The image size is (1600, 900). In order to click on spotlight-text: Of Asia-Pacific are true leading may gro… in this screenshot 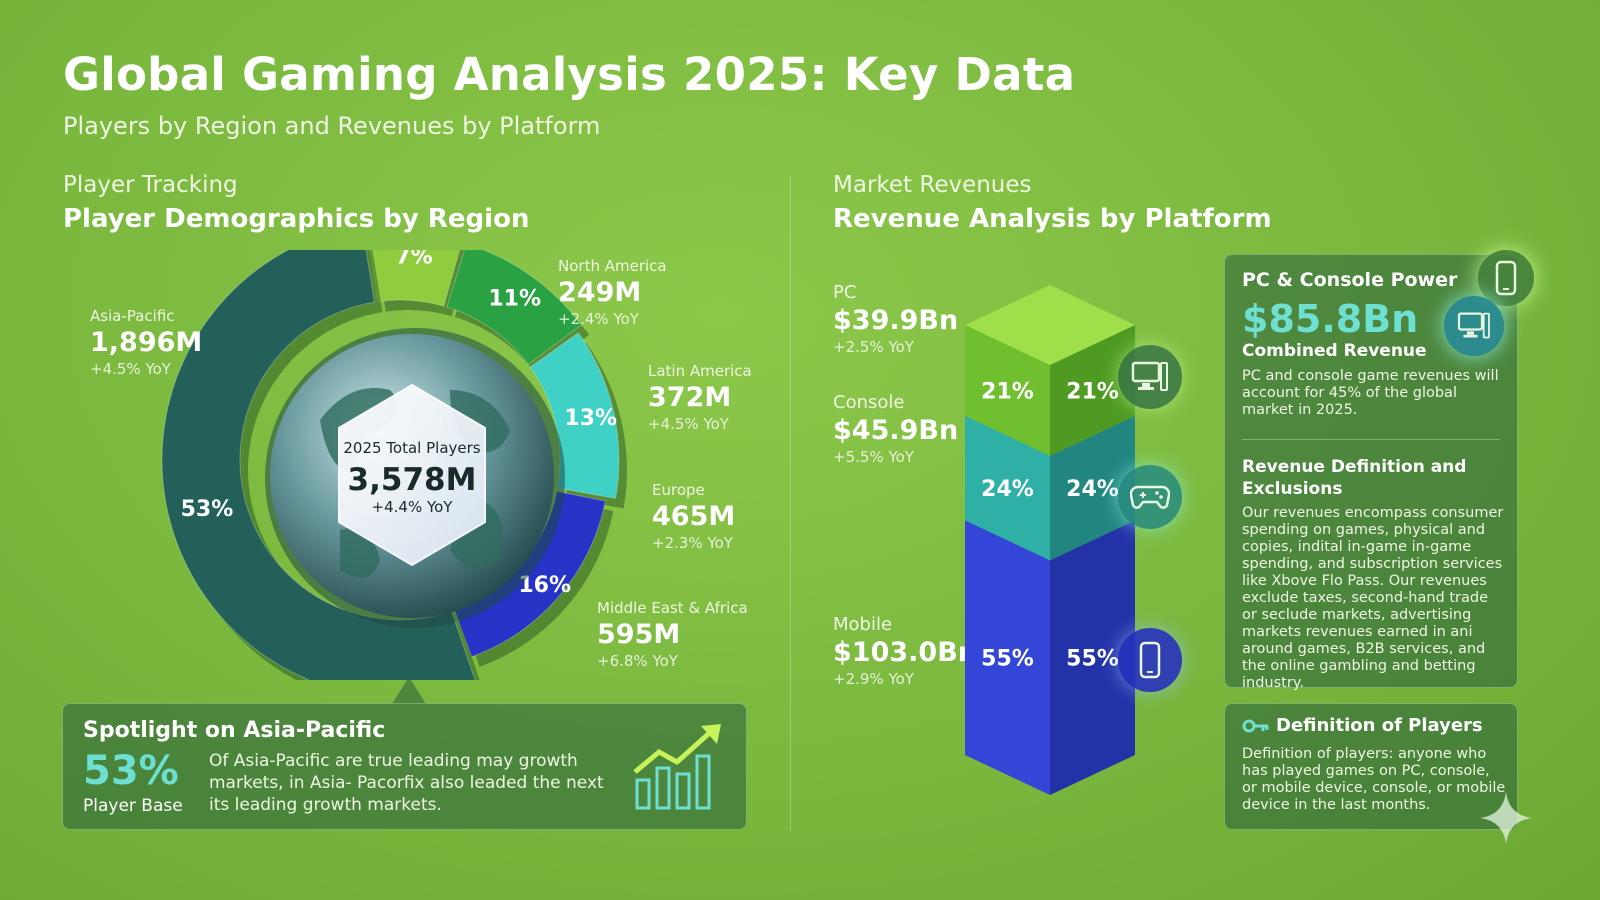, I will do `click(406, 783)`.